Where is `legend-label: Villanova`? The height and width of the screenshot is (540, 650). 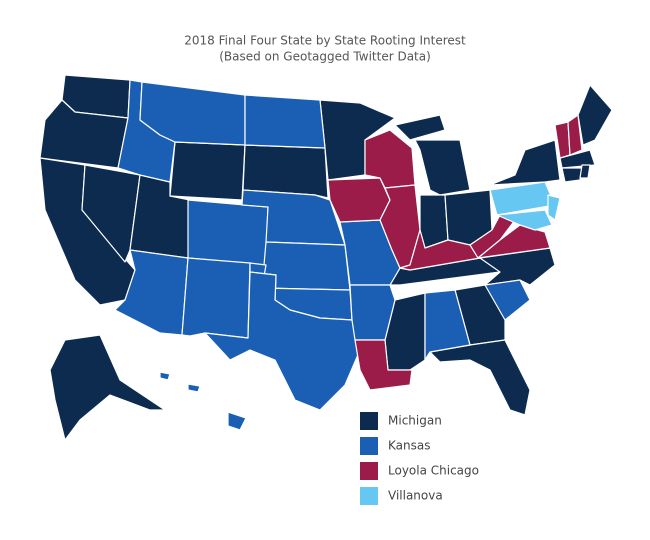
legend-label: Villanova is located at coordinates (415, 496).